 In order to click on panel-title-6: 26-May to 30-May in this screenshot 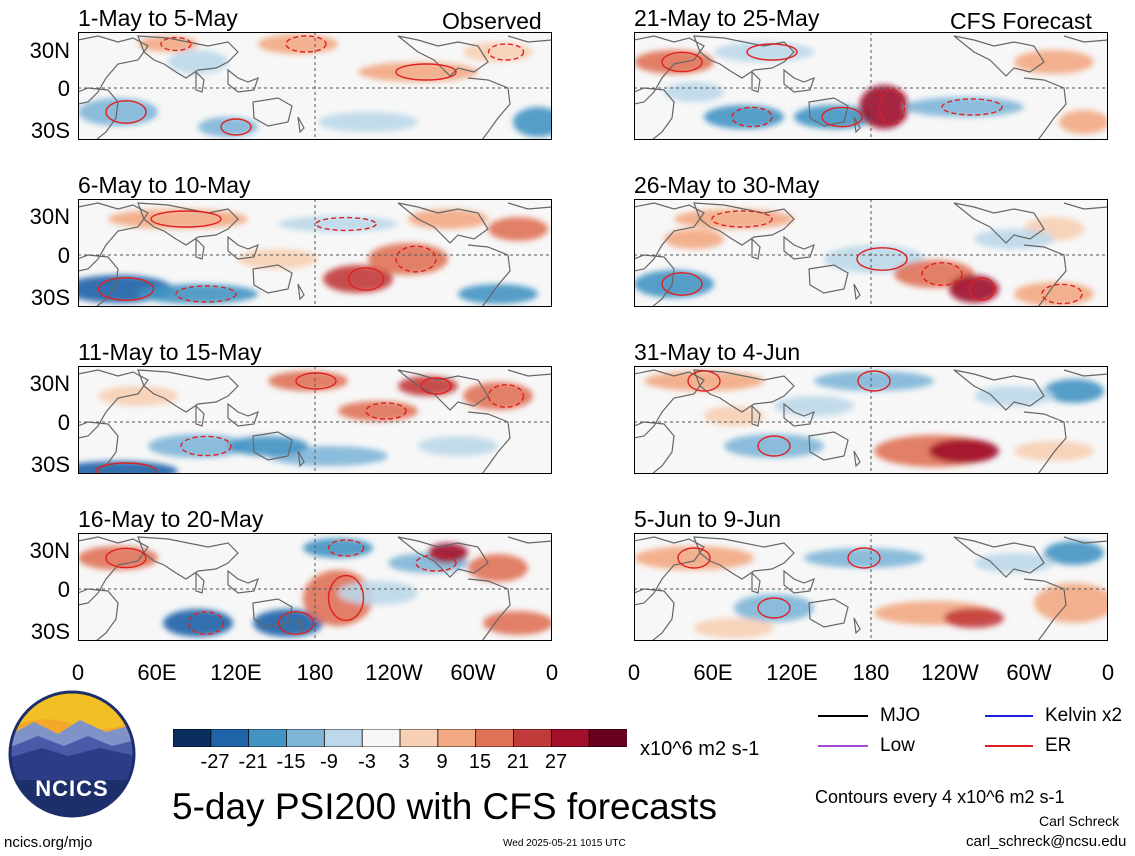, I will do `click(727, 185)`.